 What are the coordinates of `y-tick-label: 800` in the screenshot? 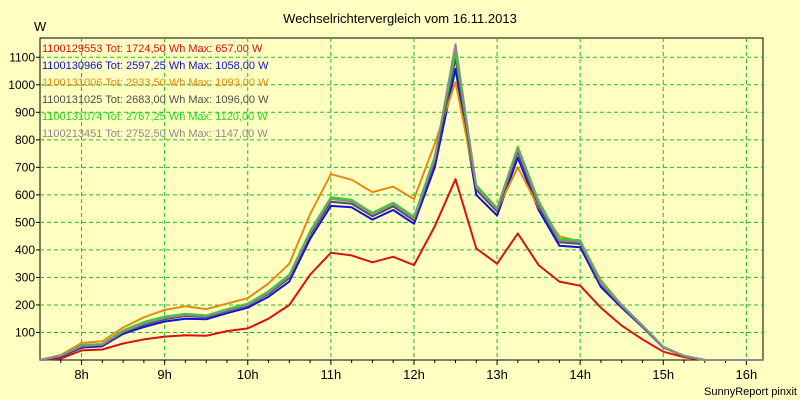 It's located at (25, 140).